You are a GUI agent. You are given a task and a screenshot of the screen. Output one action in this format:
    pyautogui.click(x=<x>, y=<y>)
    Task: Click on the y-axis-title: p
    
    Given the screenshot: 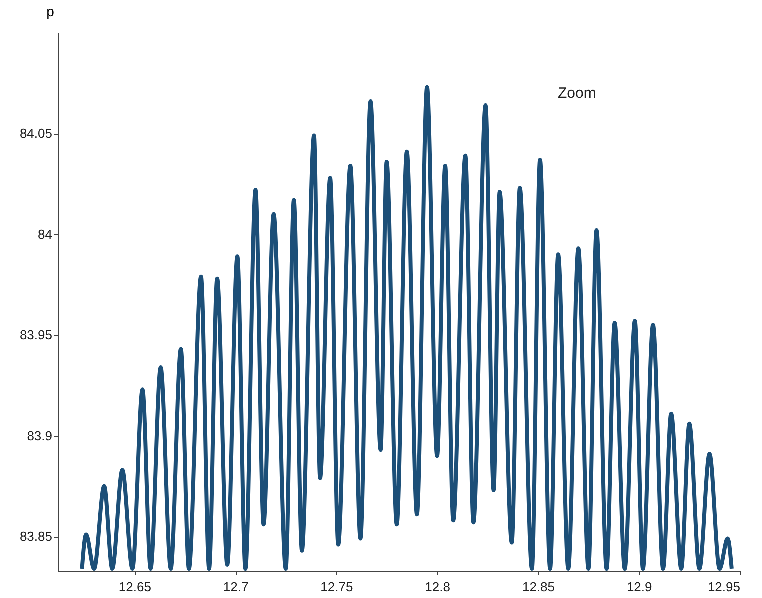 What is the action you would take?
    pyautogui.click(x=50, y=12)
    